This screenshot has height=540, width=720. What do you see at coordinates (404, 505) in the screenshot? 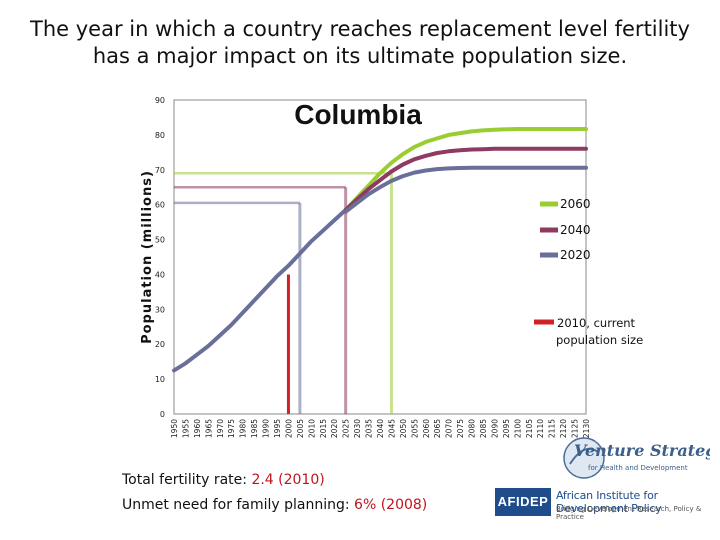
I see `unmet-need-year: (2008)` at bounding box center [404, 505].